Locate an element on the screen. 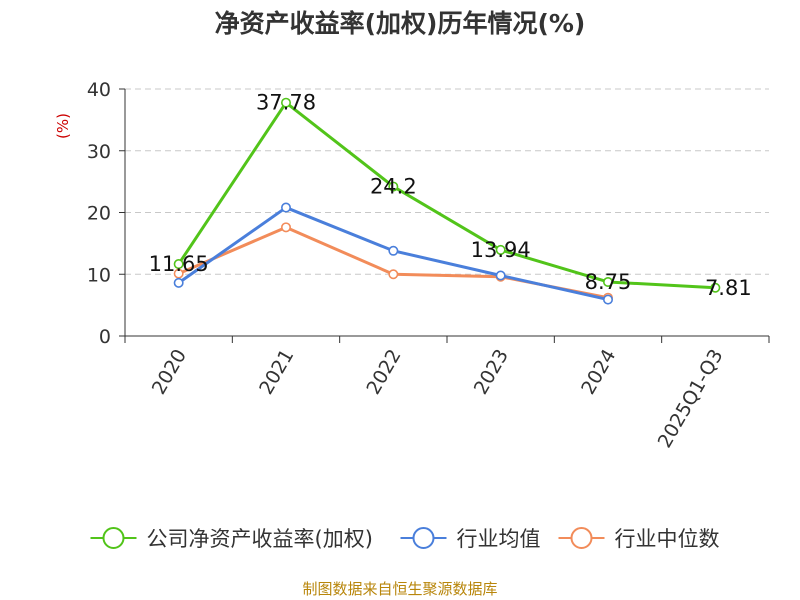 This screenshot has height=600, width=800. source-note: 制图数据来自恒生聚源数据库 is located at coordinates (399, 589).